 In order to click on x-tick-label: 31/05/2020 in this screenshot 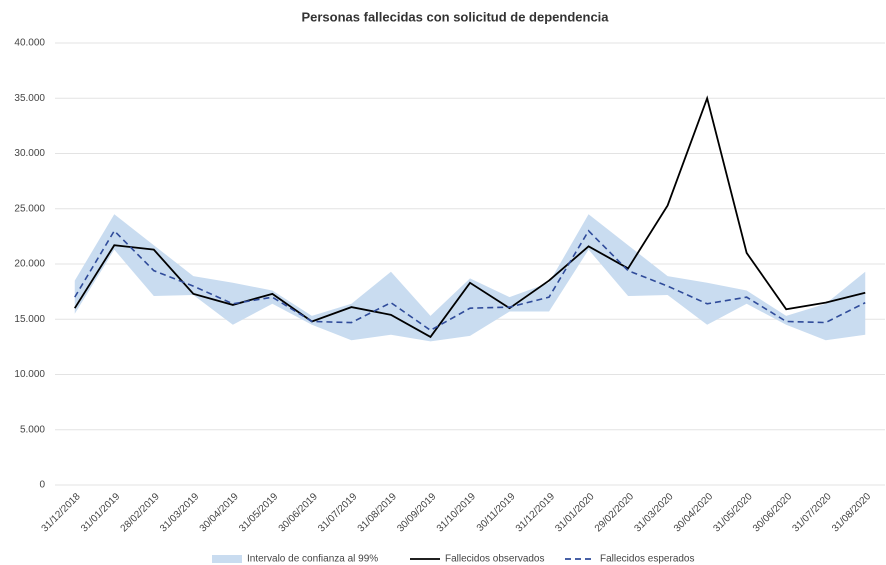, I will do `click(732, 512)`.